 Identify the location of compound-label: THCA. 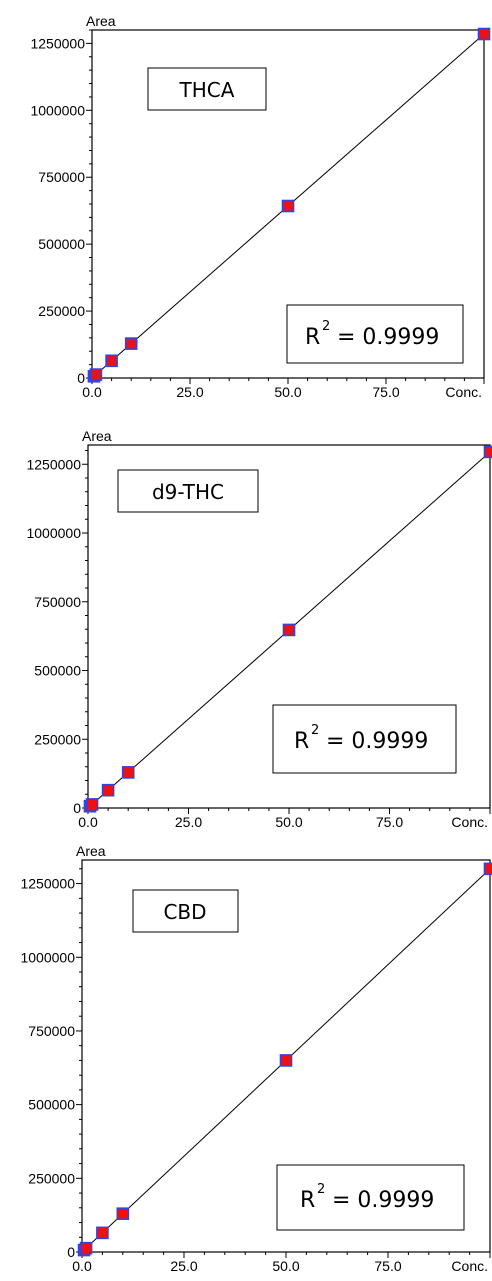
(207, 90).